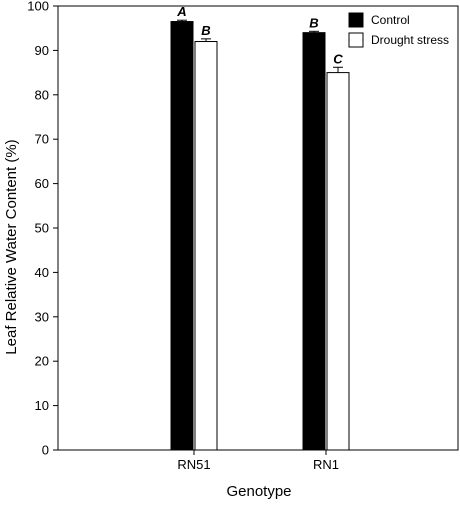  What do you see at coordinates (258, 461) in the screenshot?
I see `x-axis: RN51 RN1` at bounding box center [258, 461].